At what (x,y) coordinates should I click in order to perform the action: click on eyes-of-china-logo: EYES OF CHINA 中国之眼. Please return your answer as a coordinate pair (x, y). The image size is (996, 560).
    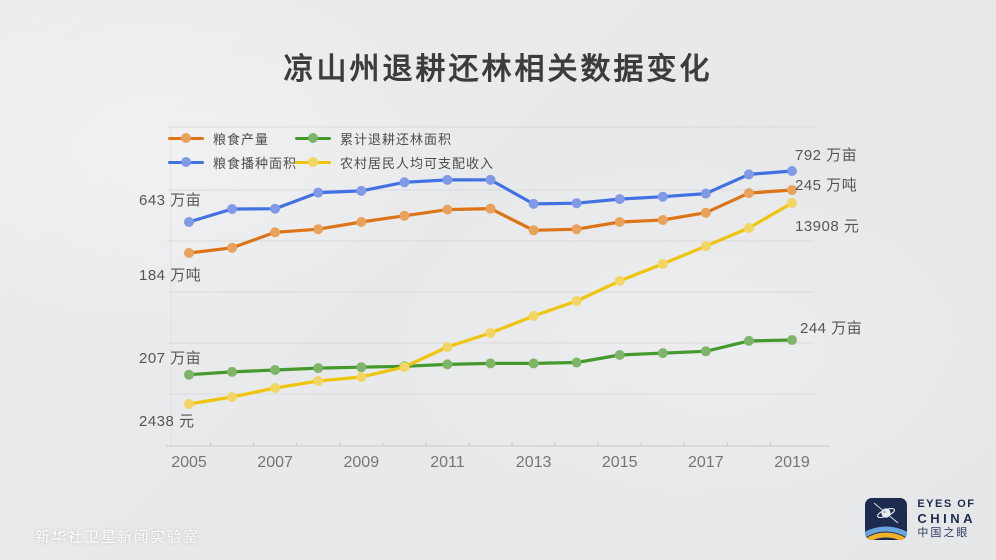
    Looking at the image, I should click on (920, 519).